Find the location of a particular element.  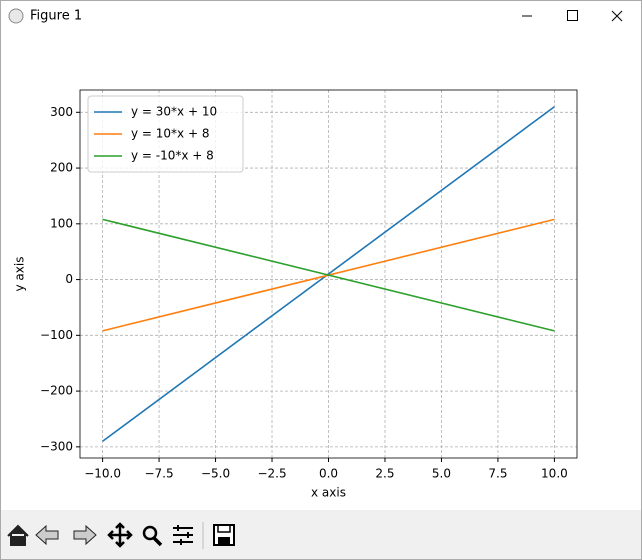

x-tick-label: 5.0 is located at coordinates (441, 474).